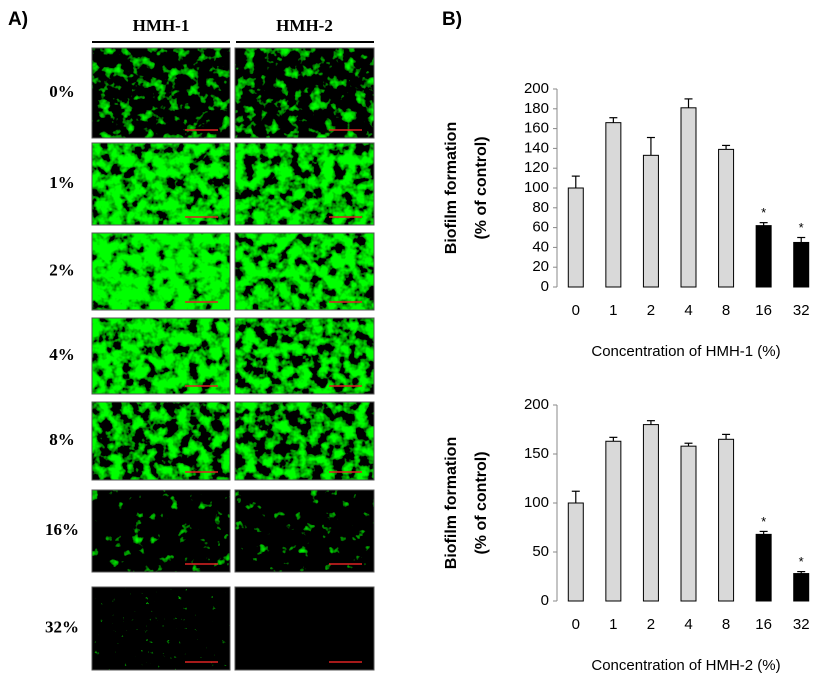  Describe the element at coordinates (540, 266) in the screenshot. I see `y-tick-label: 20` at that location.